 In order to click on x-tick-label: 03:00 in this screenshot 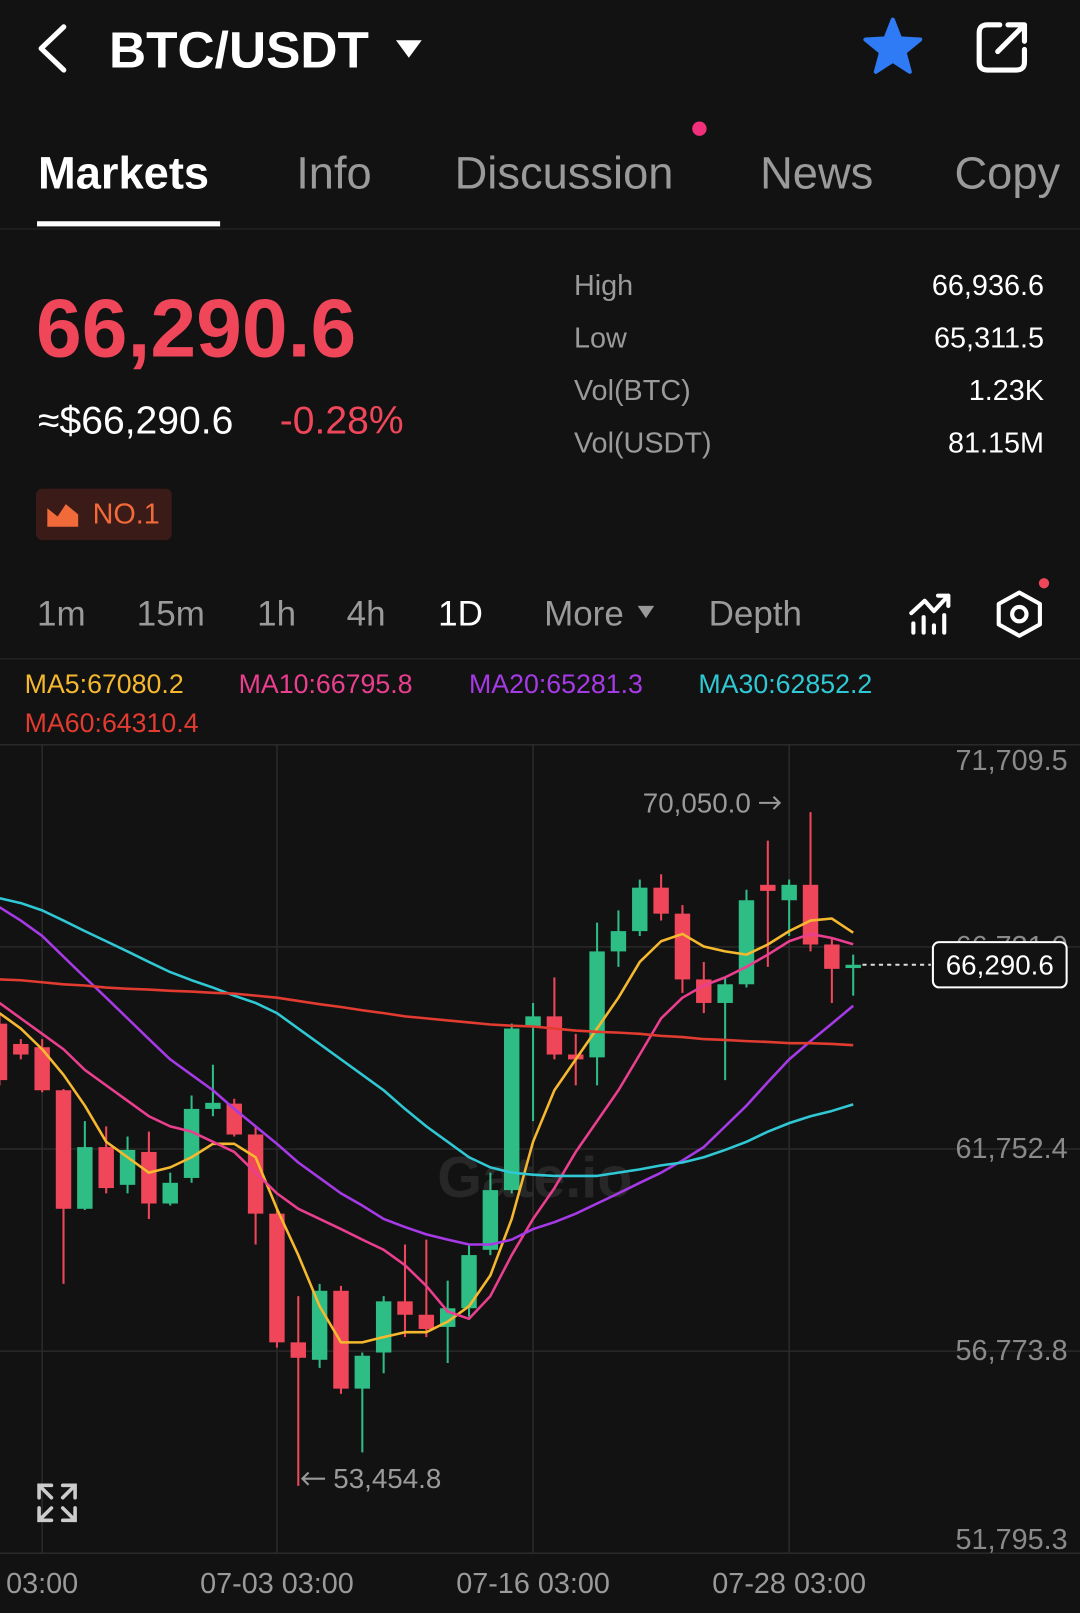, I will do `click(42, 1584)`.